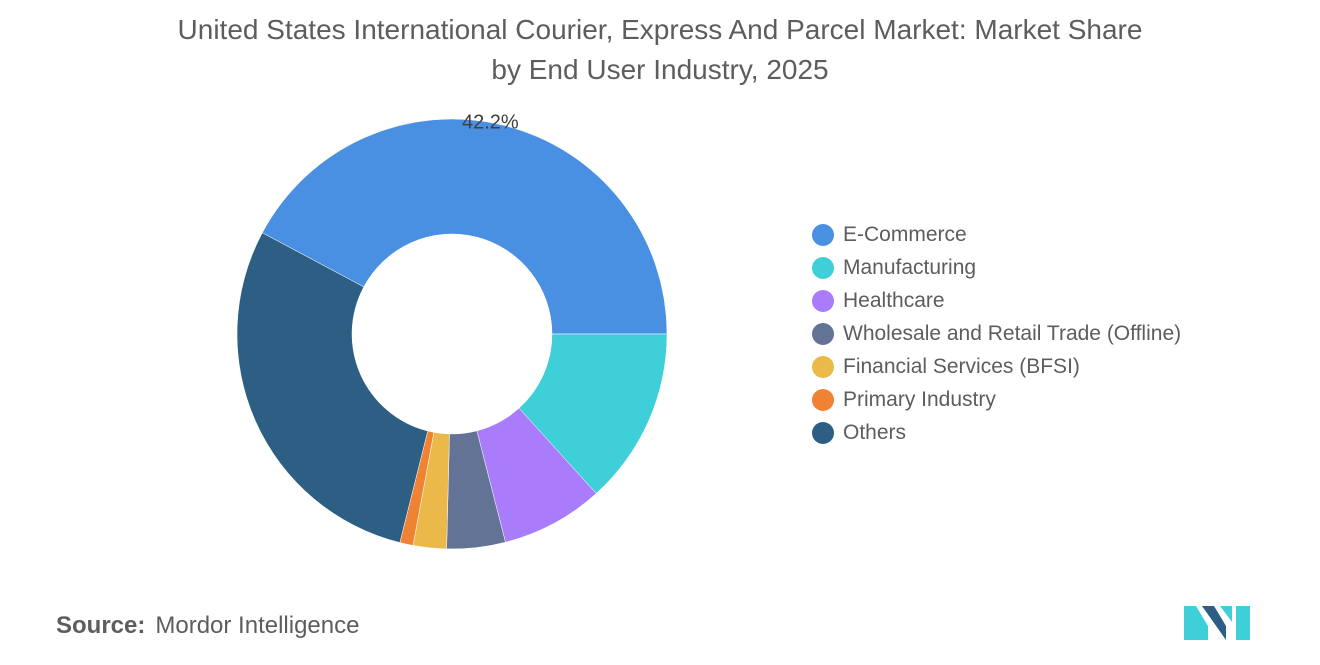 Image resolution: width=1320 pixels, height=665 pixels. Describe the element at coordinates (996, 267) in the screenshot. I see `legend-item-manufacturing: Manufacturing` at that location.